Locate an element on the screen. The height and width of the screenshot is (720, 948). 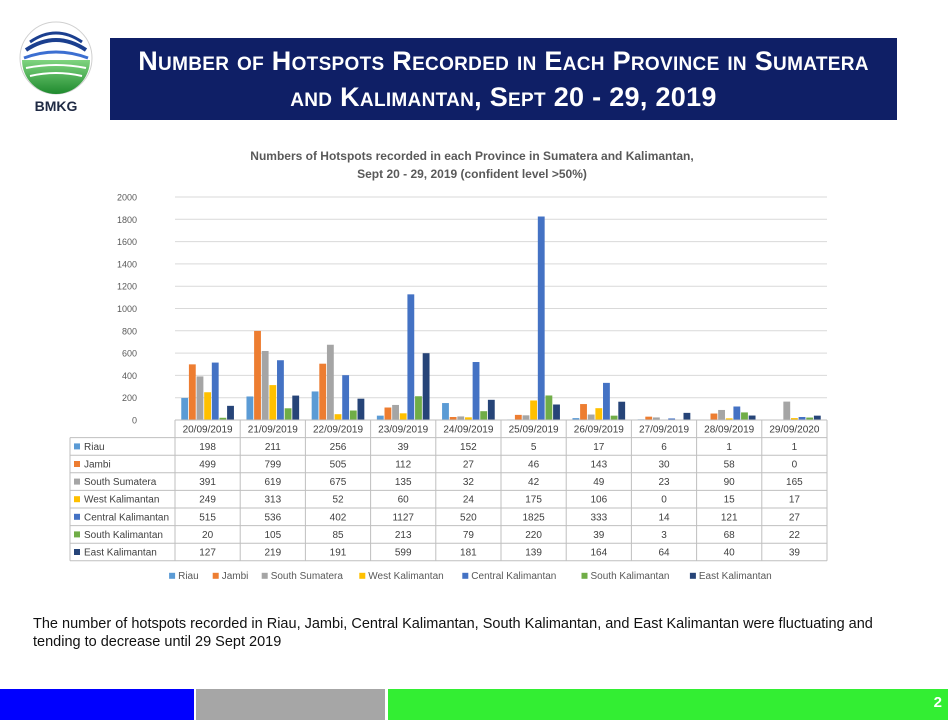
data-label: 46 is located at coordinates (534, 465).